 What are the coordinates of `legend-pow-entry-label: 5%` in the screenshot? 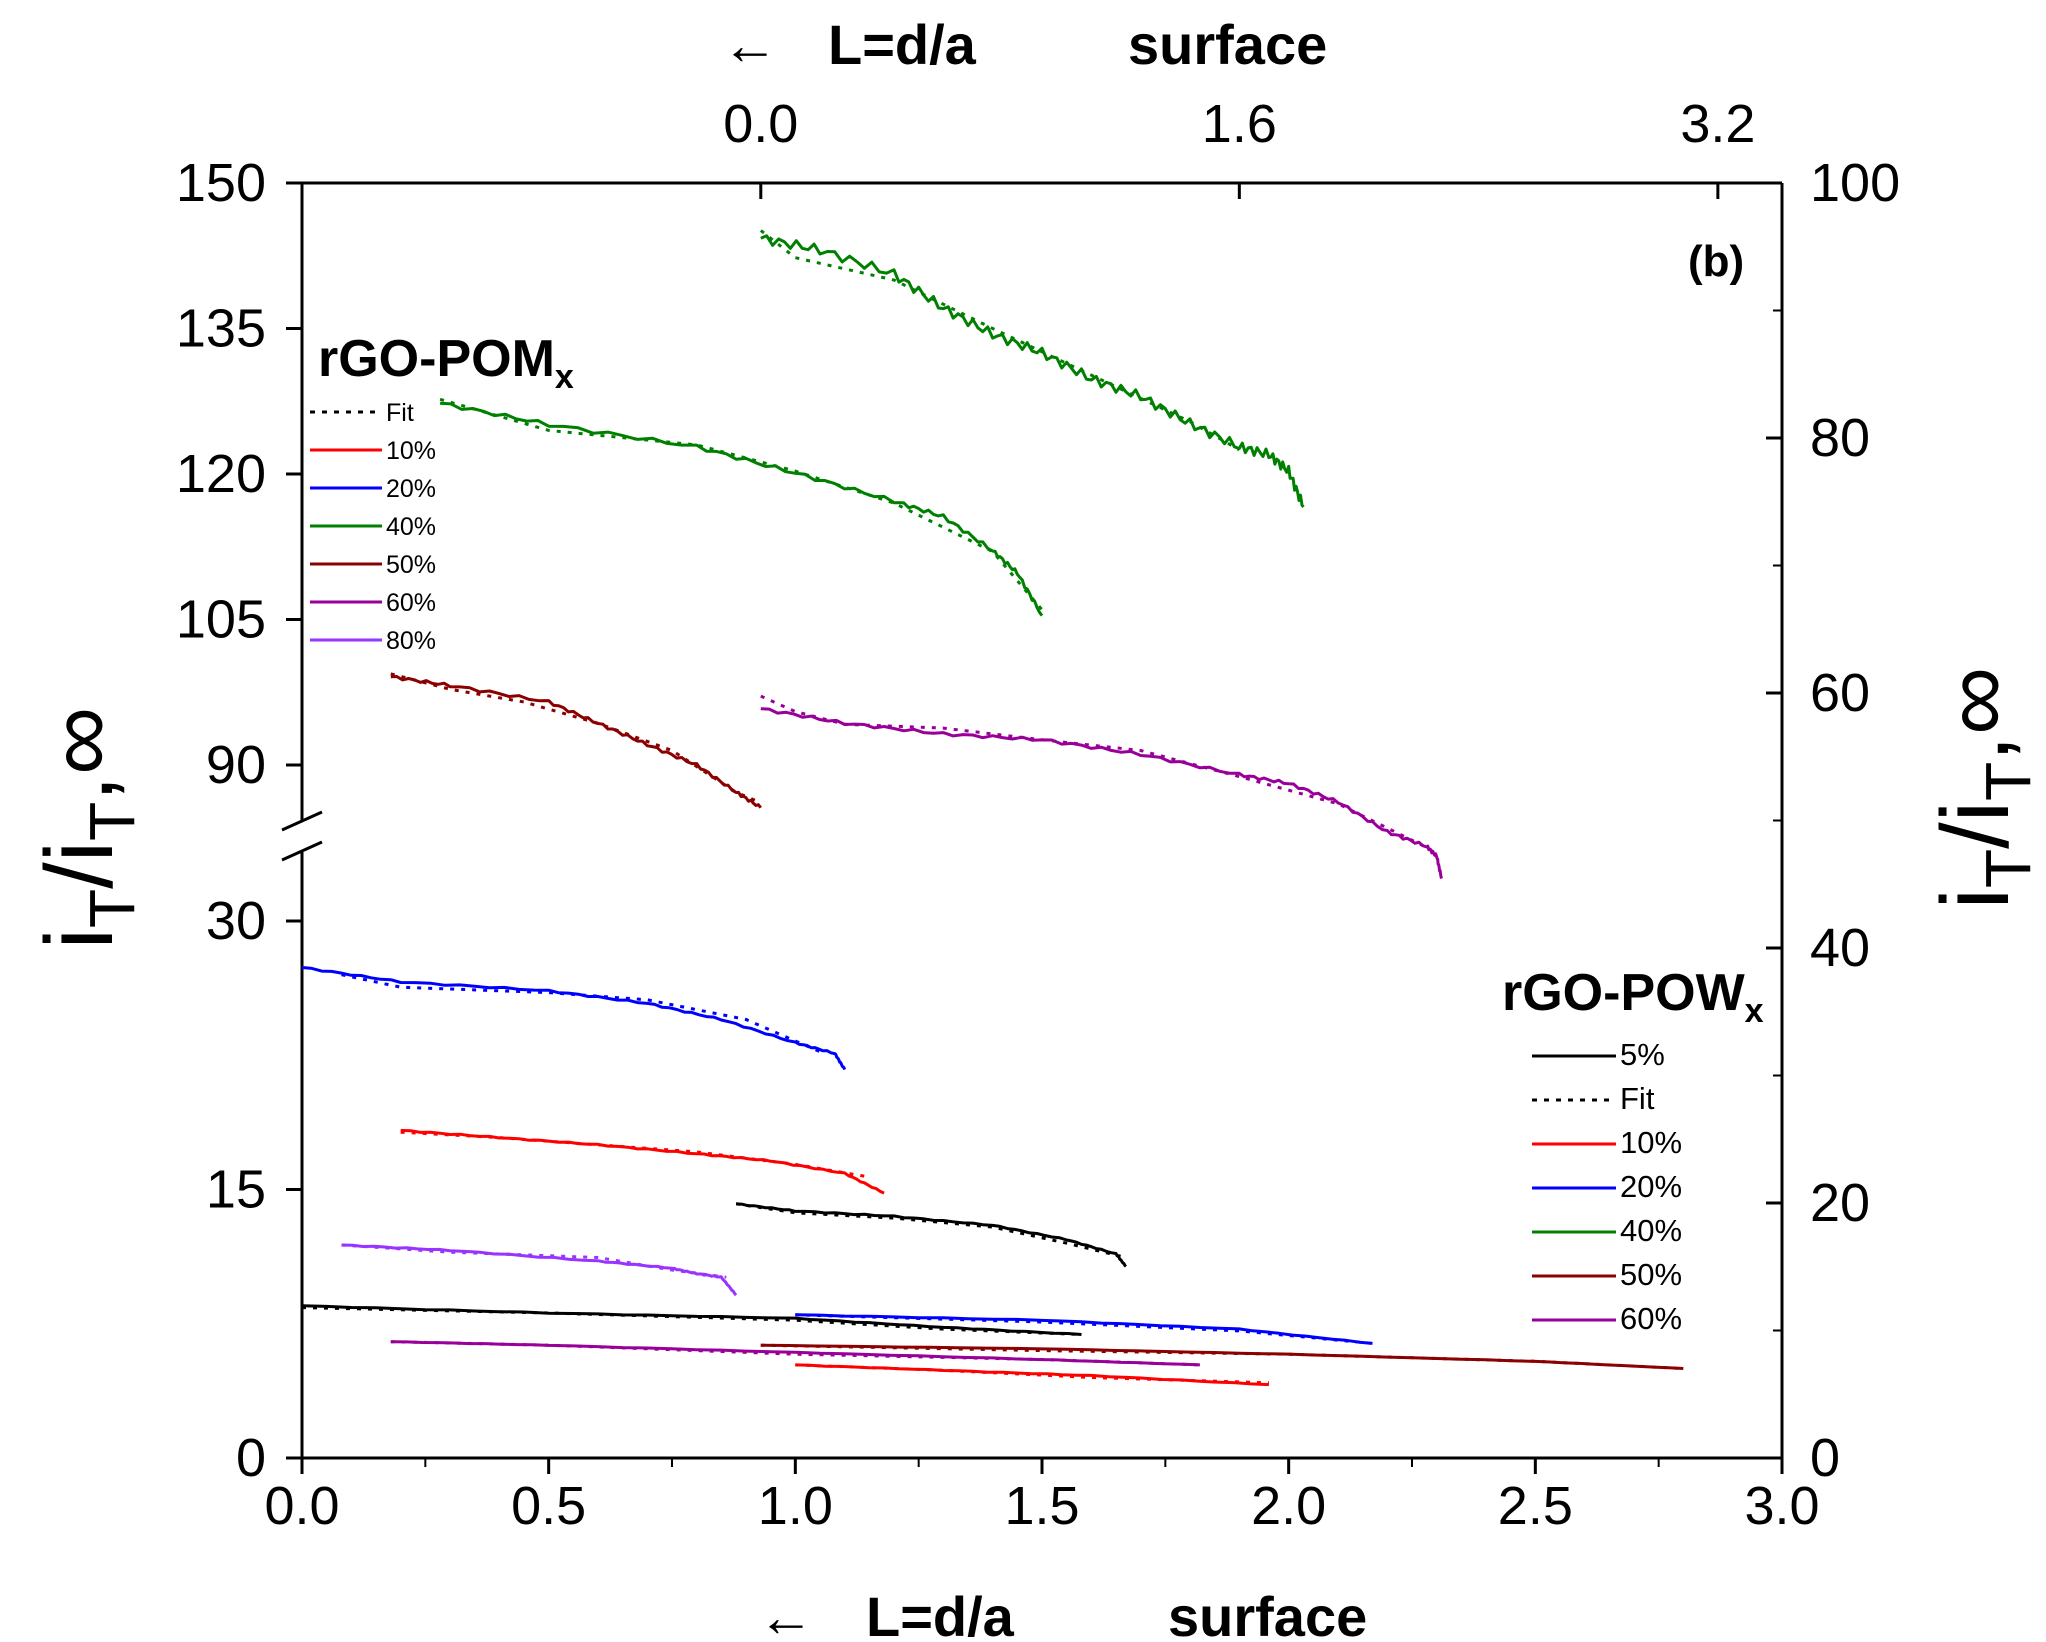 It's located at (1642, 1054).